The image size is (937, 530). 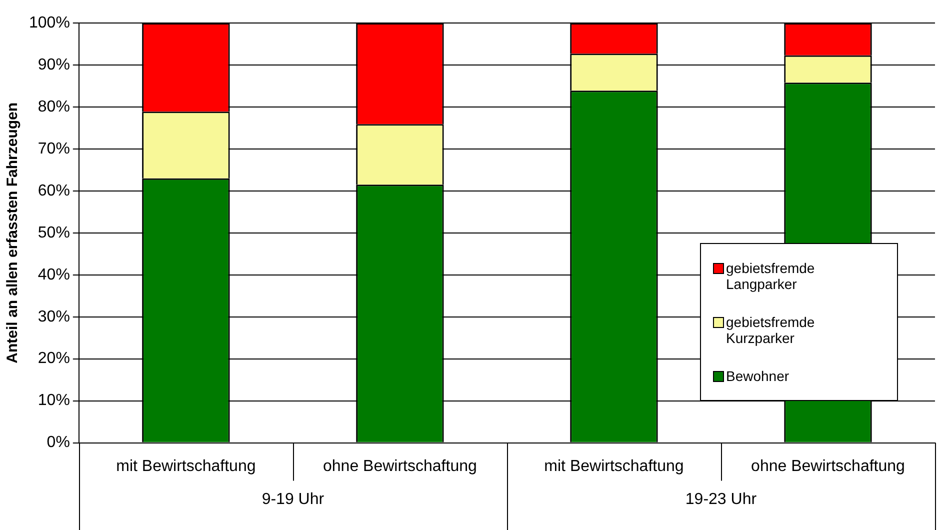 I want to click on legend-label: gebietsfremde Kurzparker, so click(x=771, y=330).